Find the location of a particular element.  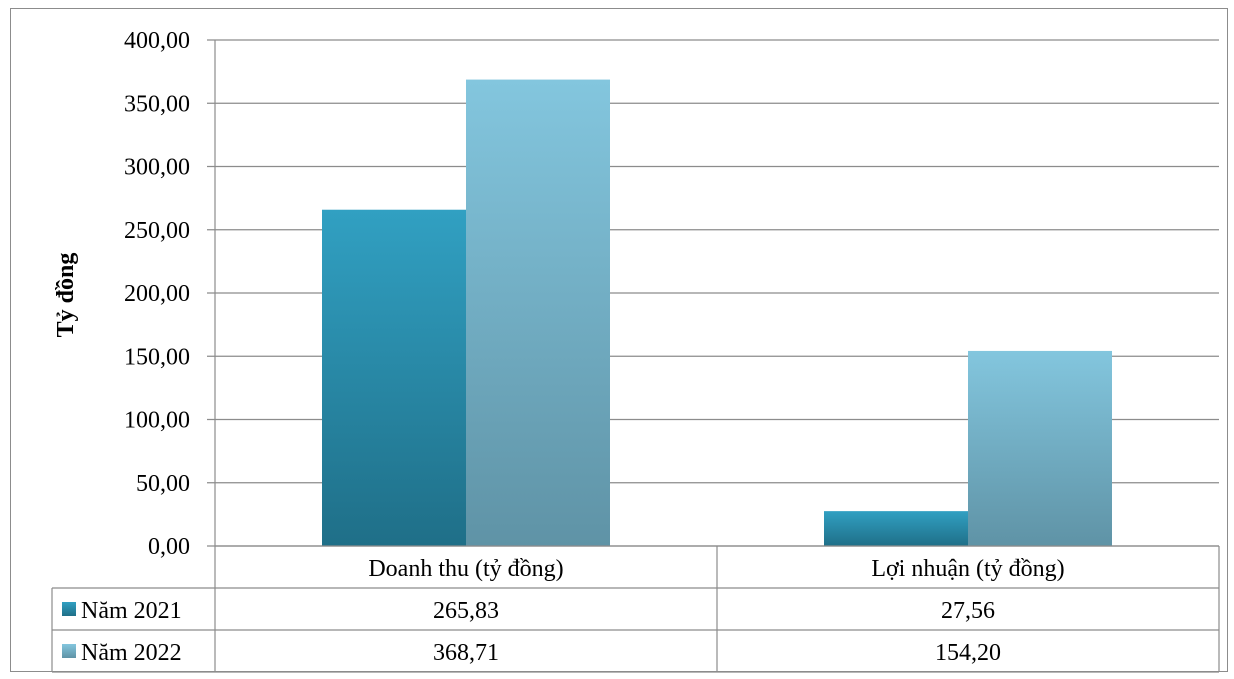

y-tick-label: 150,00 is located at coordinates (157, 357).